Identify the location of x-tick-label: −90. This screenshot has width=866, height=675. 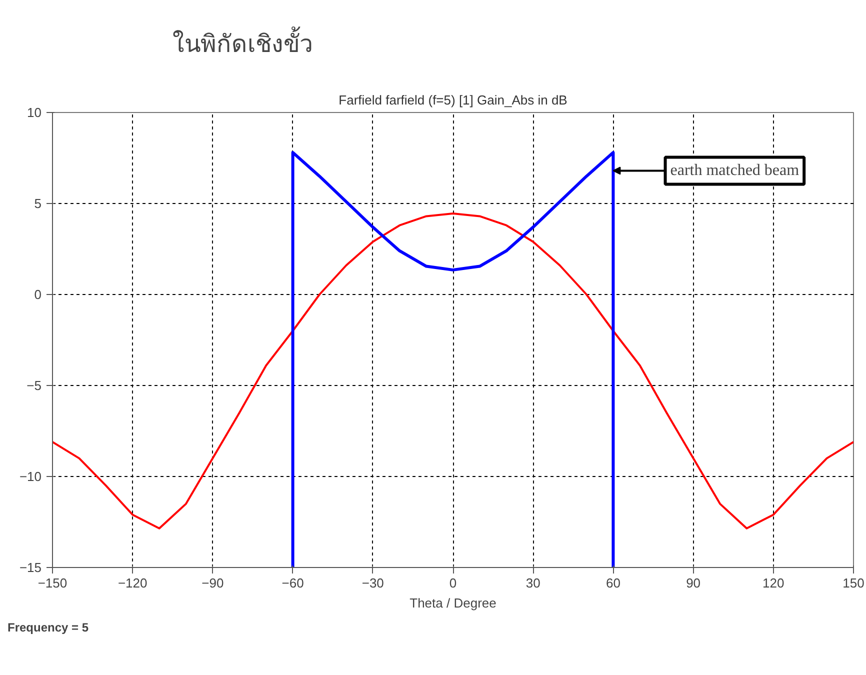
(213, 583).